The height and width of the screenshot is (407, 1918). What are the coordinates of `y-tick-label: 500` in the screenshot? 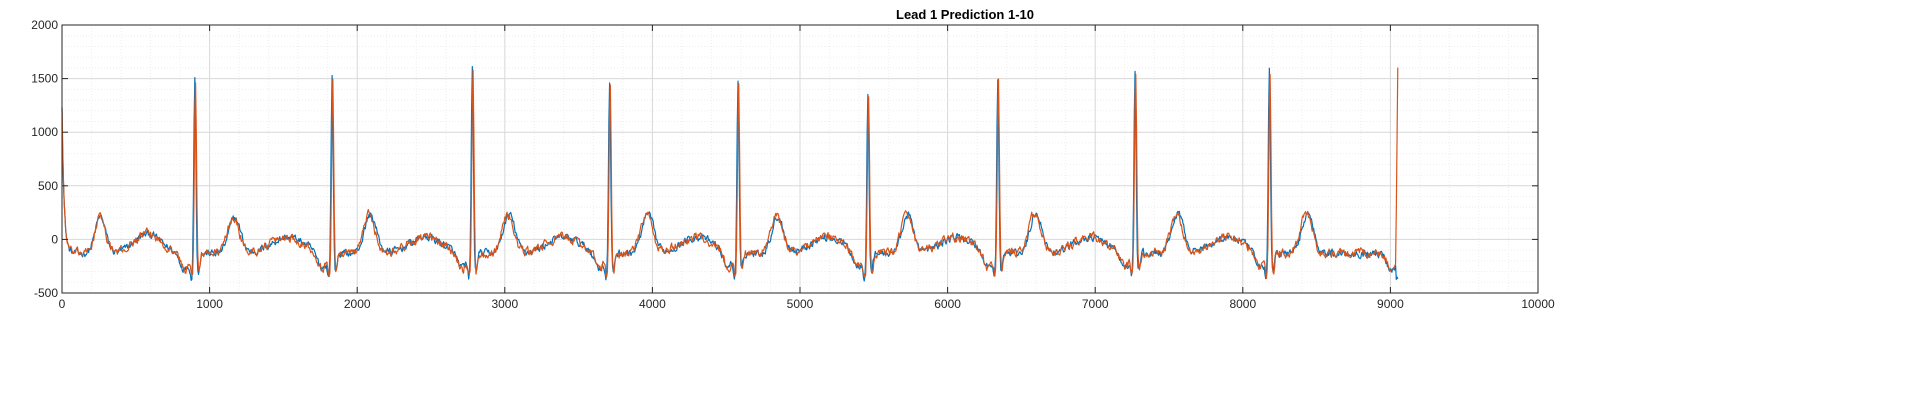 It's located at (48, 186).